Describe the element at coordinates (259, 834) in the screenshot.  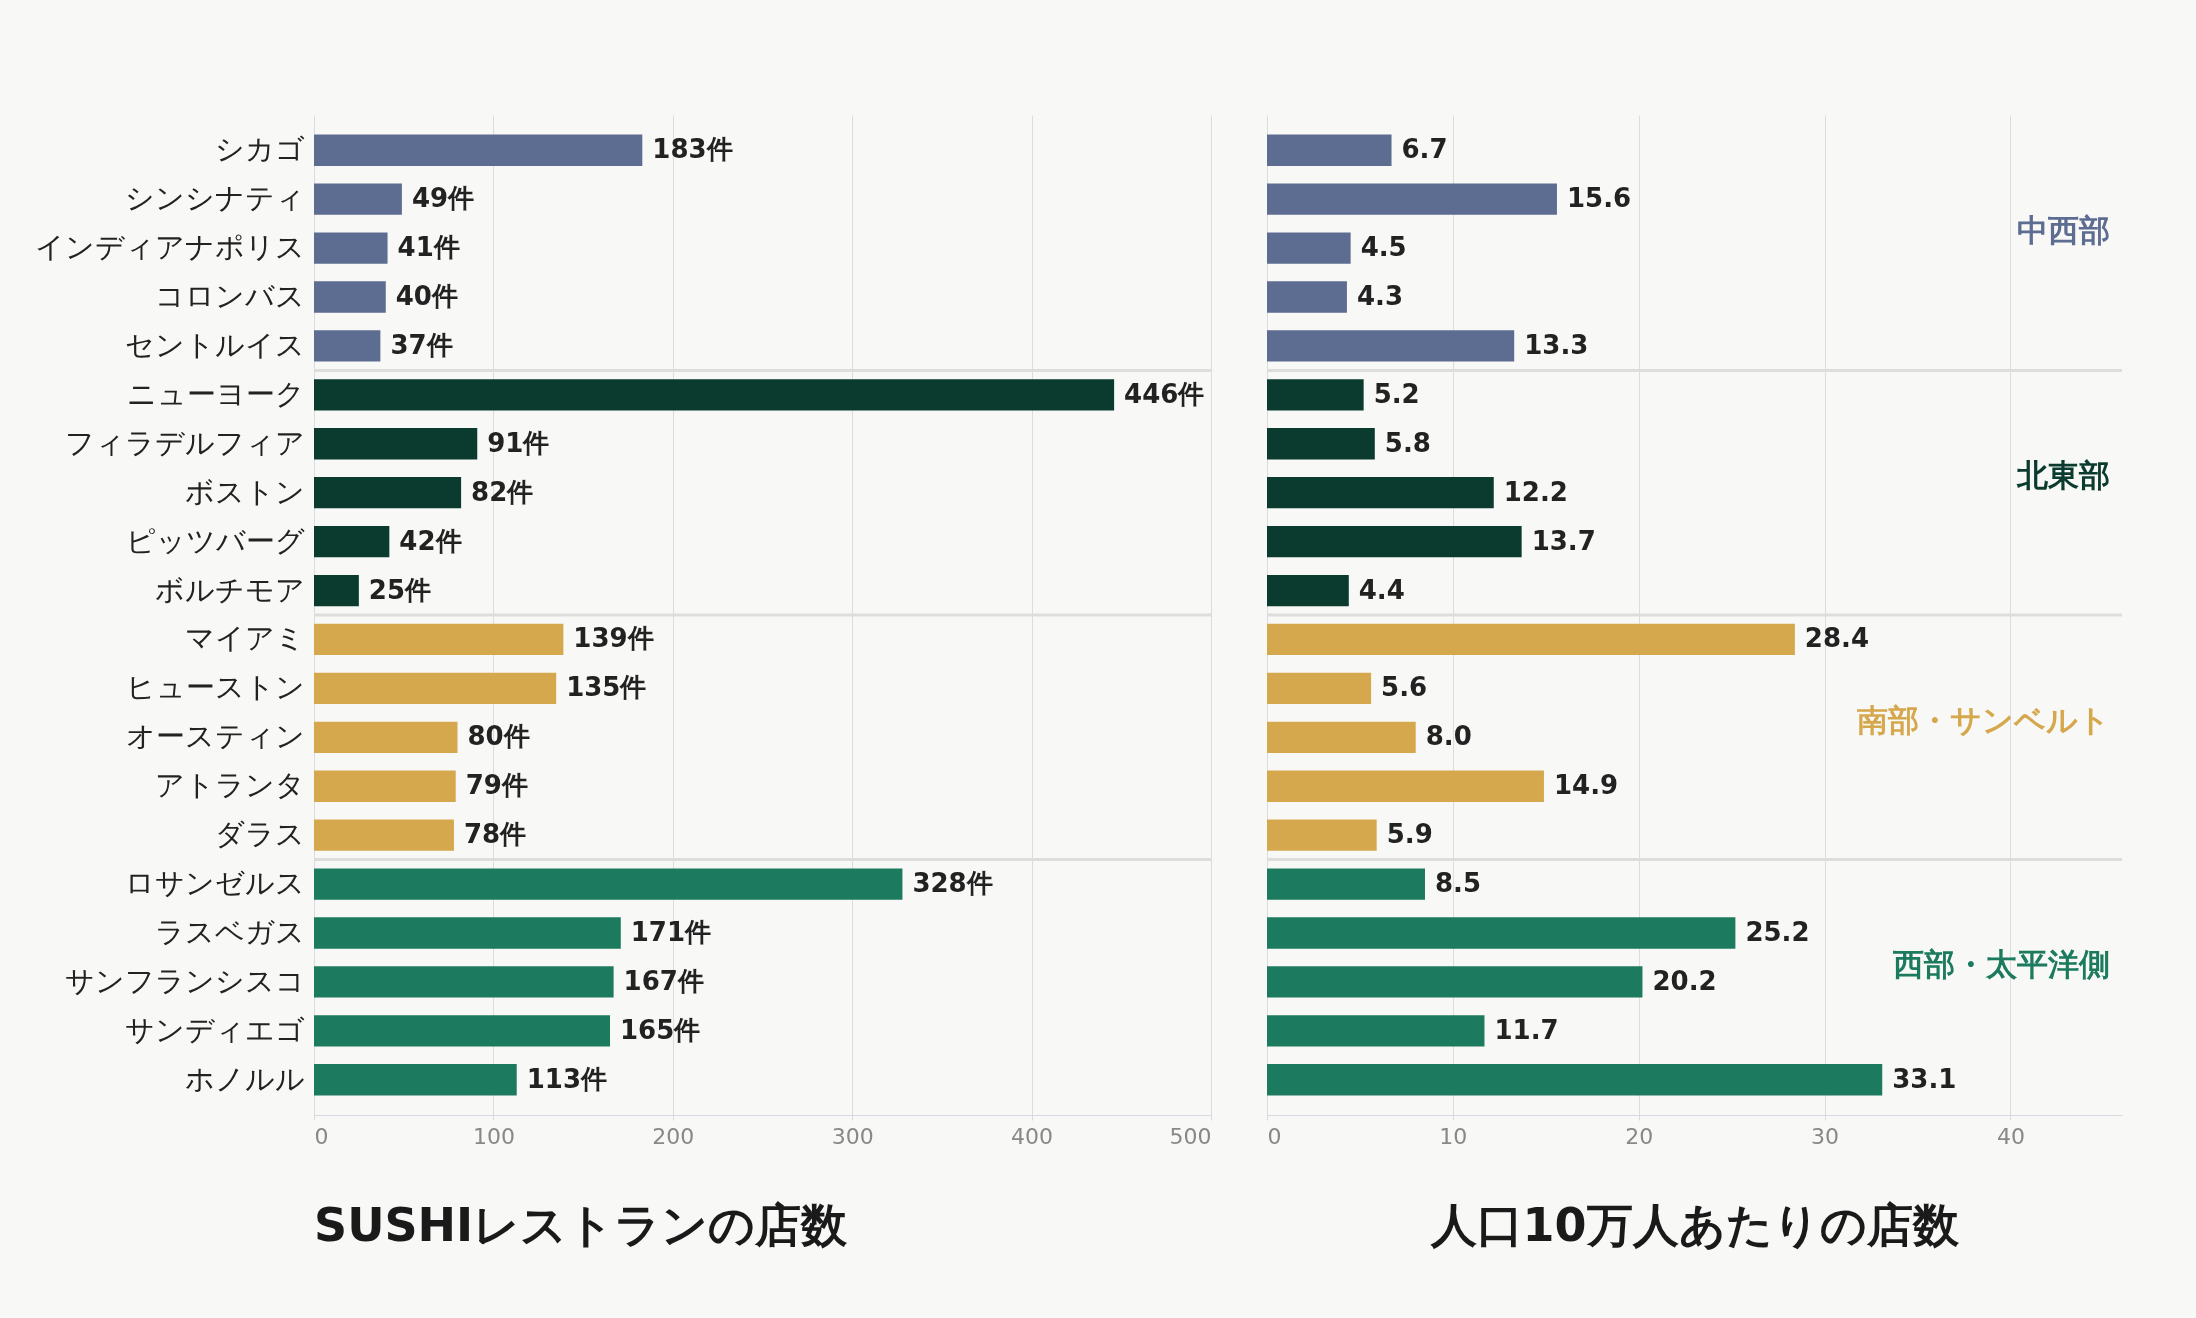
I see `y-tick-label: ダラス` at that location.